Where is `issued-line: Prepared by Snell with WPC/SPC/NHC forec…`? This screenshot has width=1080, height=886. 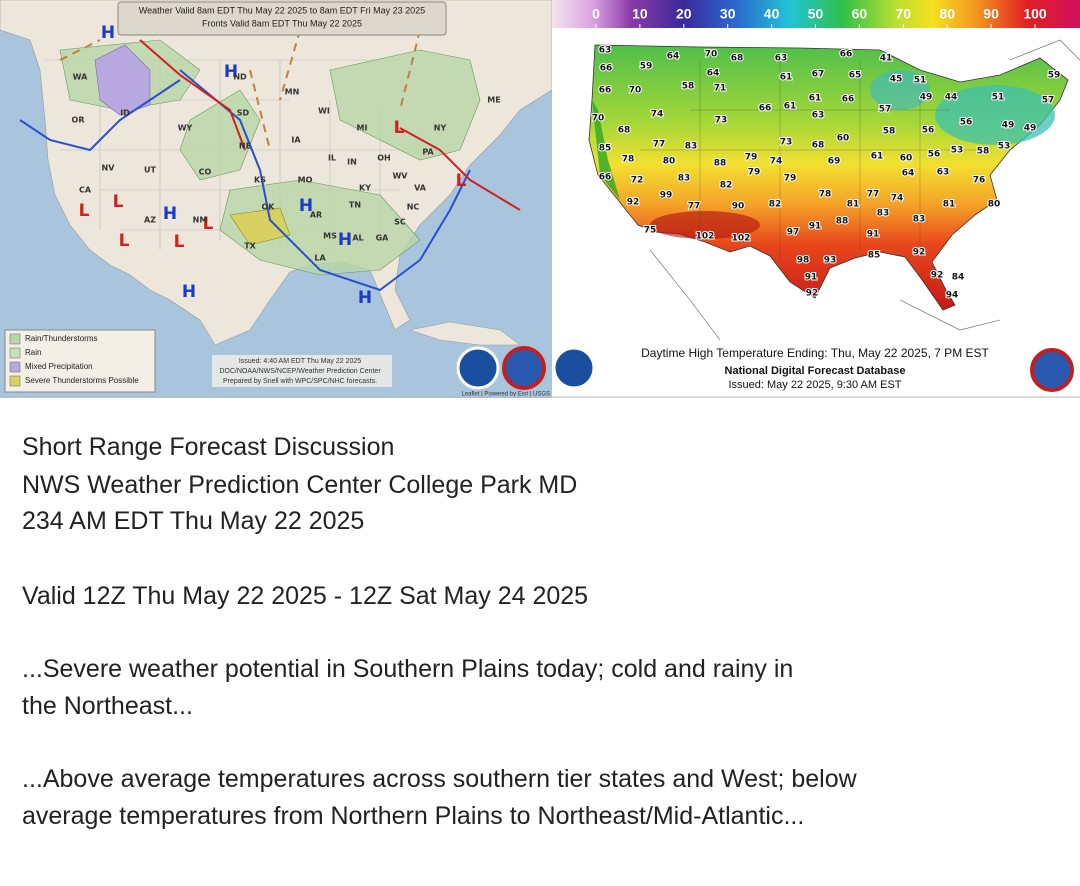
issued-line: Prepared by Snell with WPC/SPC/NHC forec… is located at coordinates (300, 381).